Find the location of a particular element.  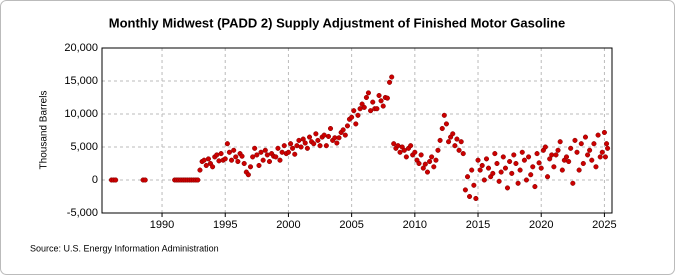

y-tick-label: 10,000 is located at coordinates (81, 114).